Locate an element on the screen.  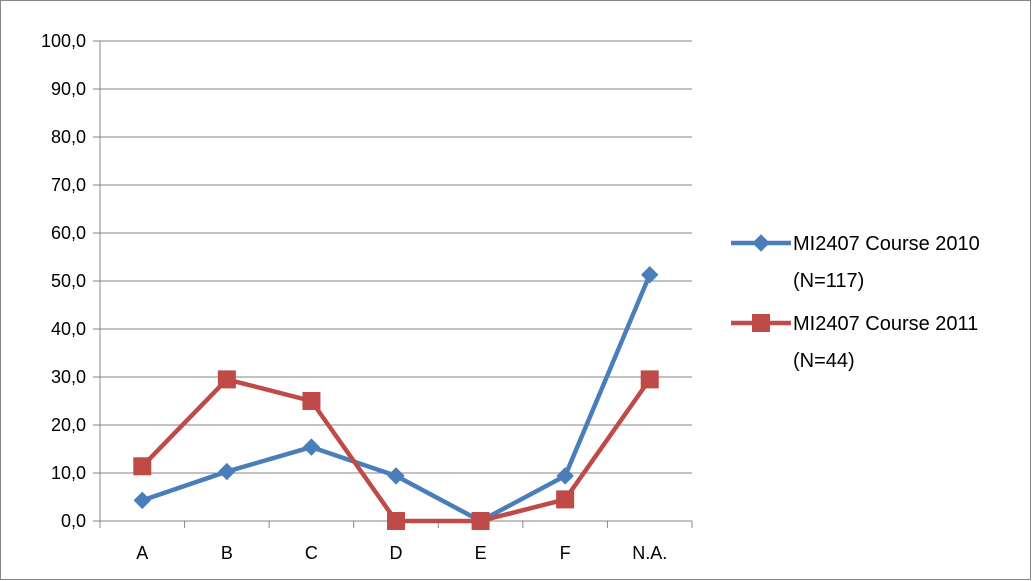
x-tick-label: D is located at coordinates (396, 553).